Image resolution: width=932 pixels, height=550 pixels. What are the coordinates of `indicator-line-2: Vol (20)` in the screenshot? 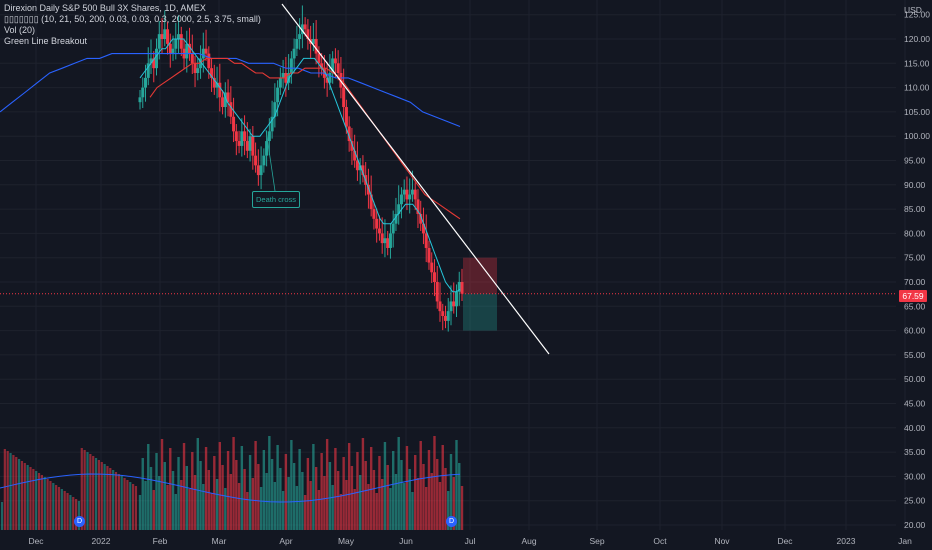 It's located at (20, 30).